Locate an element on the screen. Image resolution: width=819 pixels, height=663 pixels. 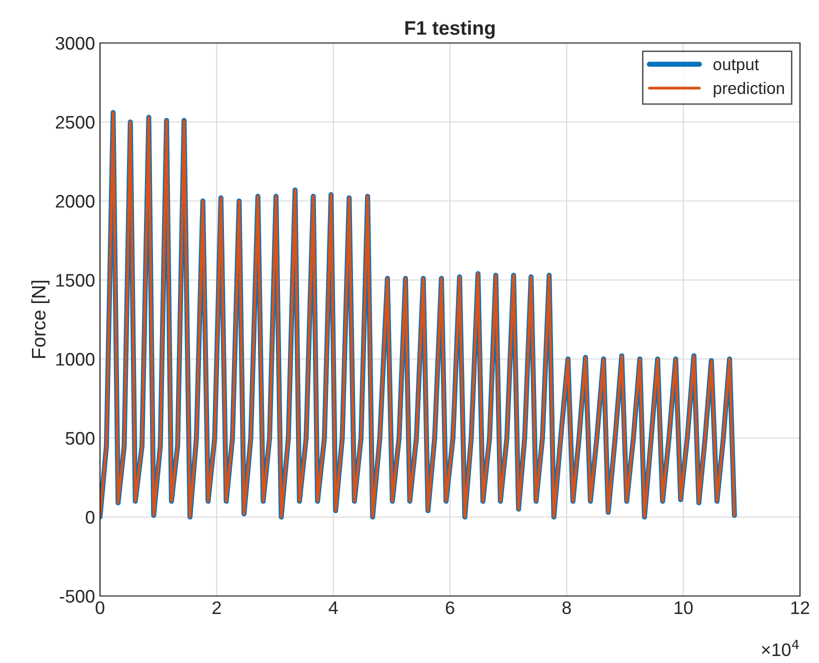
y-tick-label: 1500 is located at coordinates (75, 280).